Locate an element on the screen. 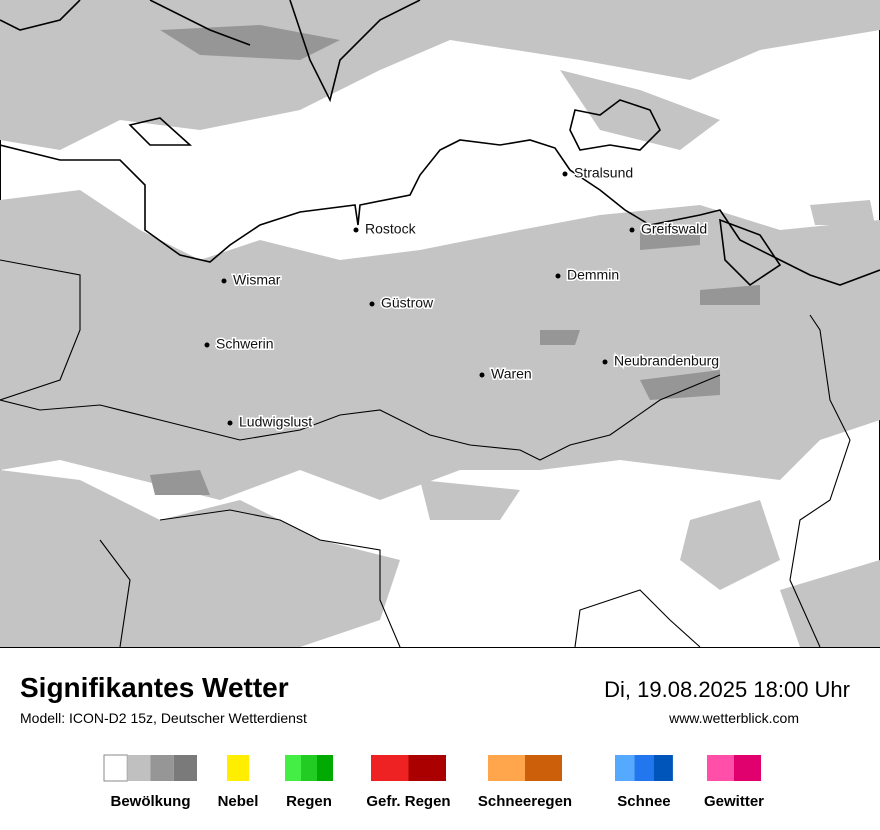 The height and width of the screenshot is (830, 880). city-label: Schwerin is located at coordinates (245, 344).